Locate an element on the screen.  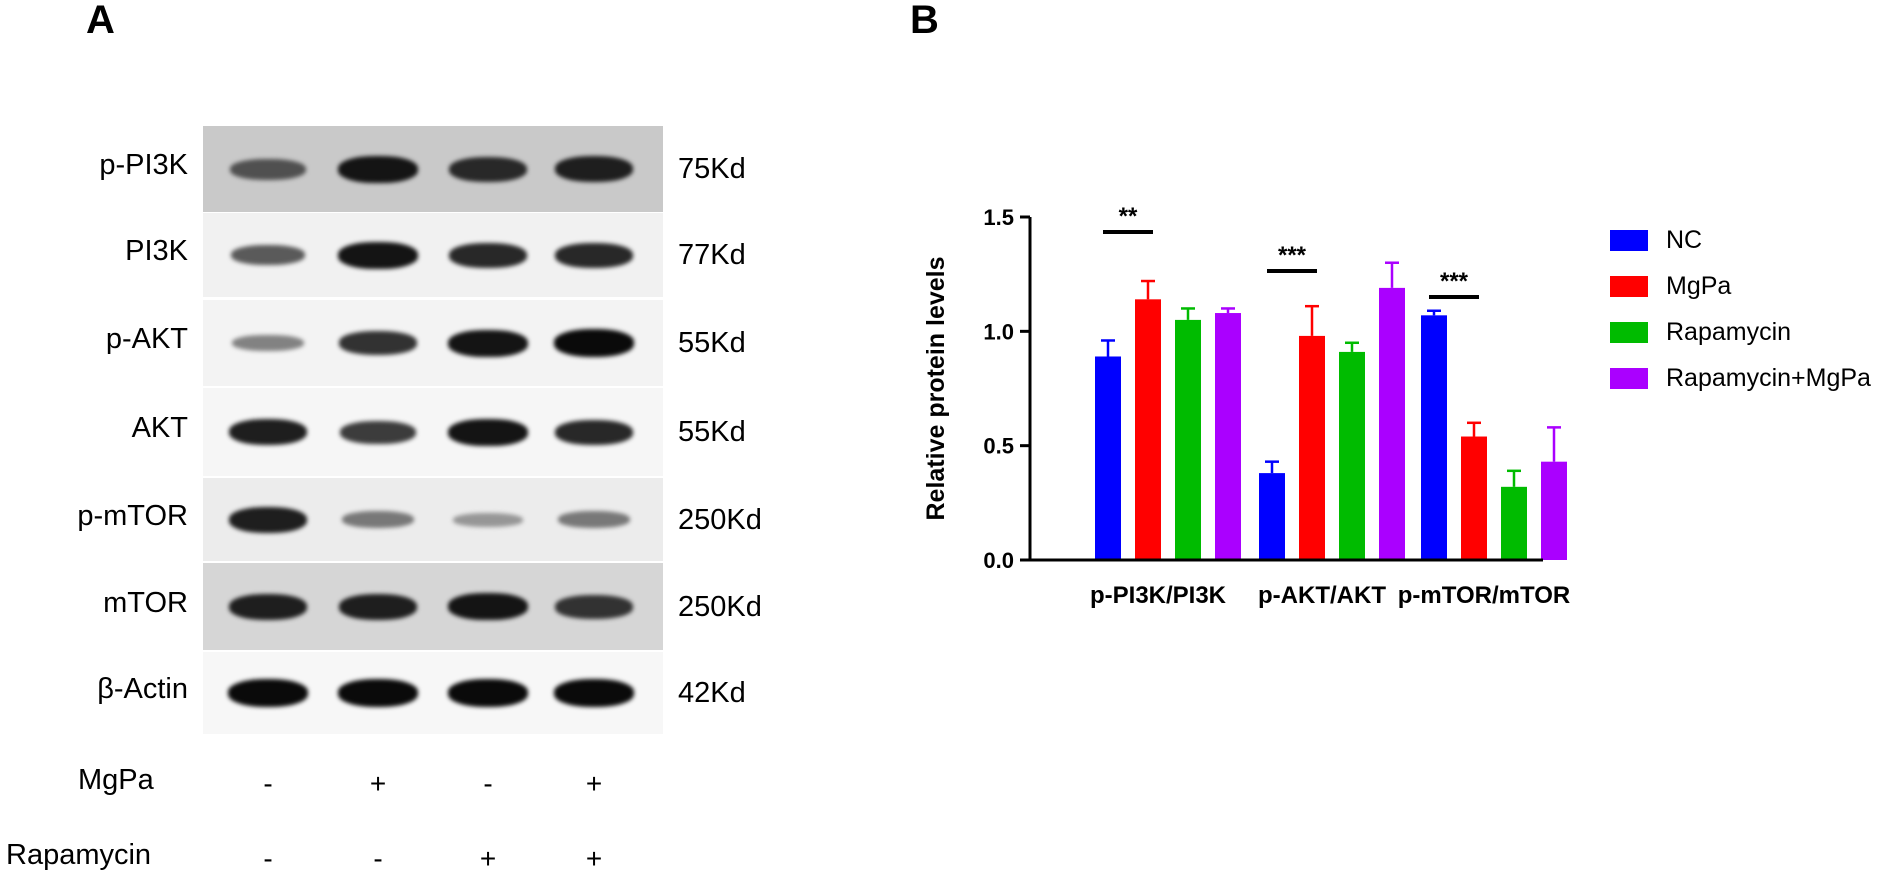
blot-mw-label: 77Kd is located at coordinates (712, 255).